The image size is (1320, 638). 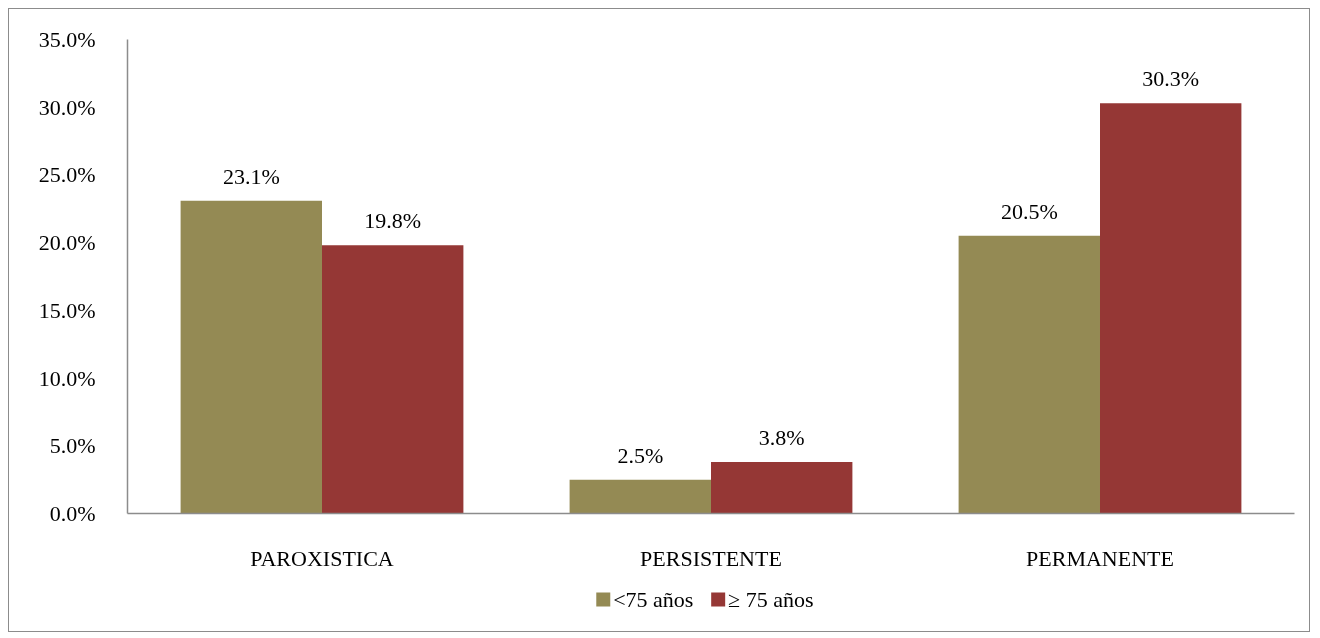 What do you see at coordinates (251, 176) in the screenshot?
I see `data-label: 23.1%` at bounding box center [251, 176].